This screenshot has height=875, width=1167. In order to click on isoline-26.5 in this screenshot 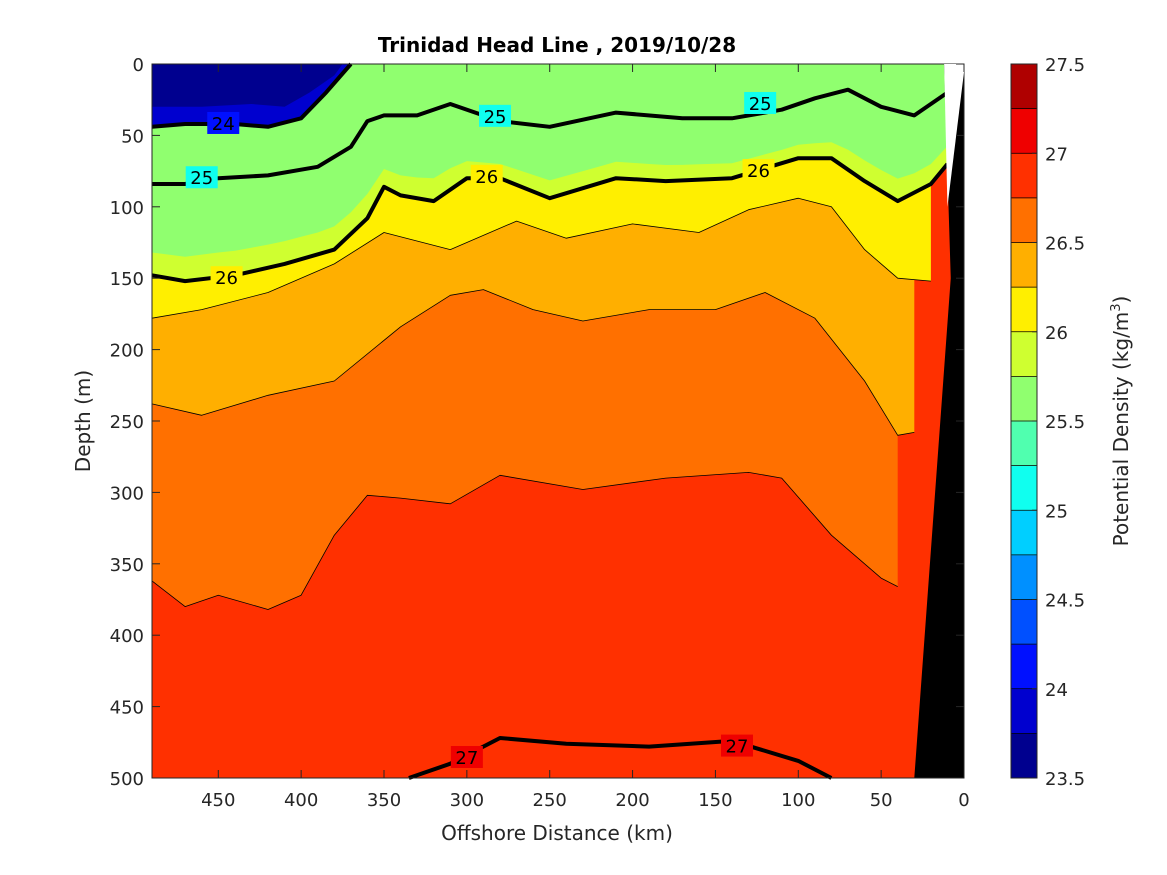, I will do `click(533, 362)`.